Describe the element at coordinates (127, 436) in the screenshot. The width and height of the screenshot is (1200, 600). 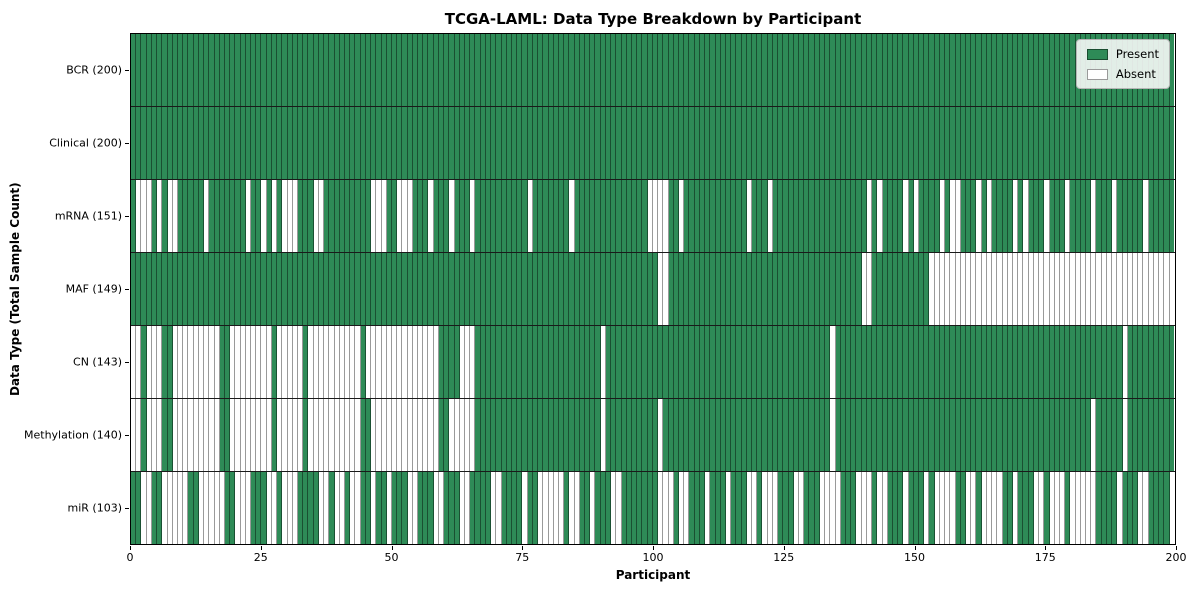
I see `y-tick-mark` at that location.